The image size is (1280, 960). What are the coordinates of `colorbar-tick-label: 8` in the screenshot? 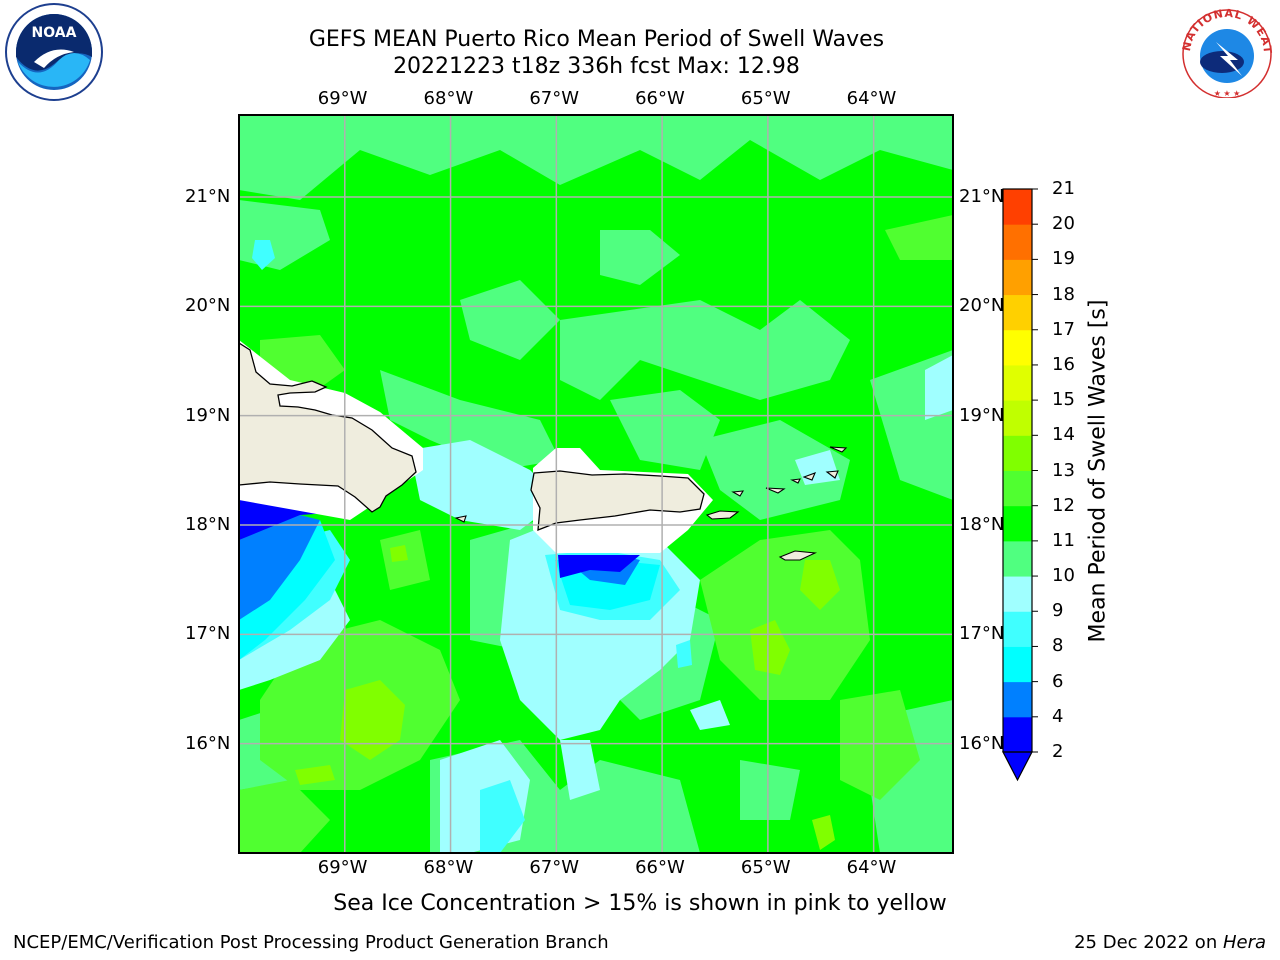 It's located at (1058, 646).